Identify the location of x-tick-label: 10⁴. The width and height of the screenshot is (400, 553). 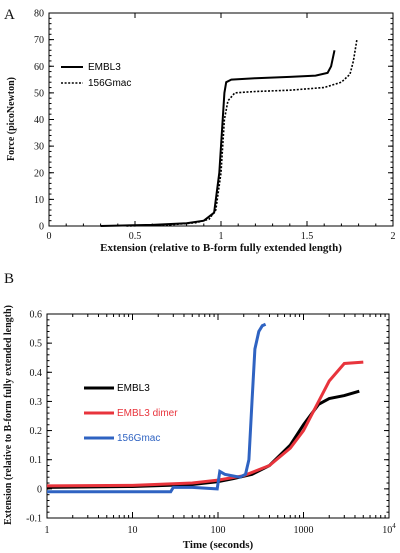
(389, 529).